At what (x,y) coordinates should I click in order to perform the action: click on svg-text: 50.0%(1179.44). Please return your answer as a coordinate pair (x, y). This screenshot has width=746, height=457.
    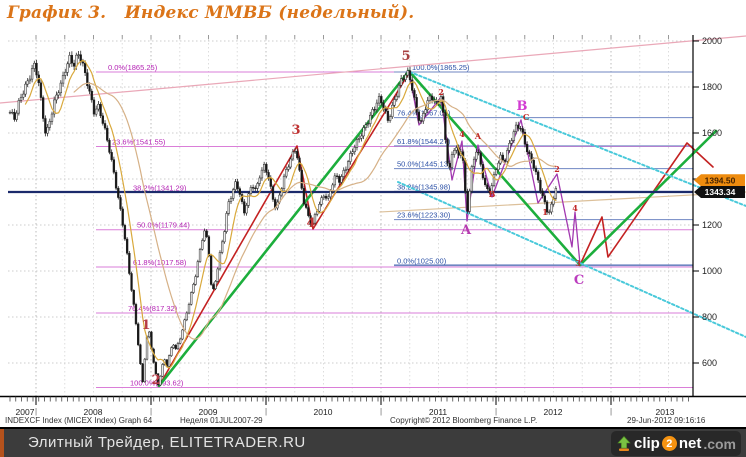
    Looking at the image, I should click on (163, 225).